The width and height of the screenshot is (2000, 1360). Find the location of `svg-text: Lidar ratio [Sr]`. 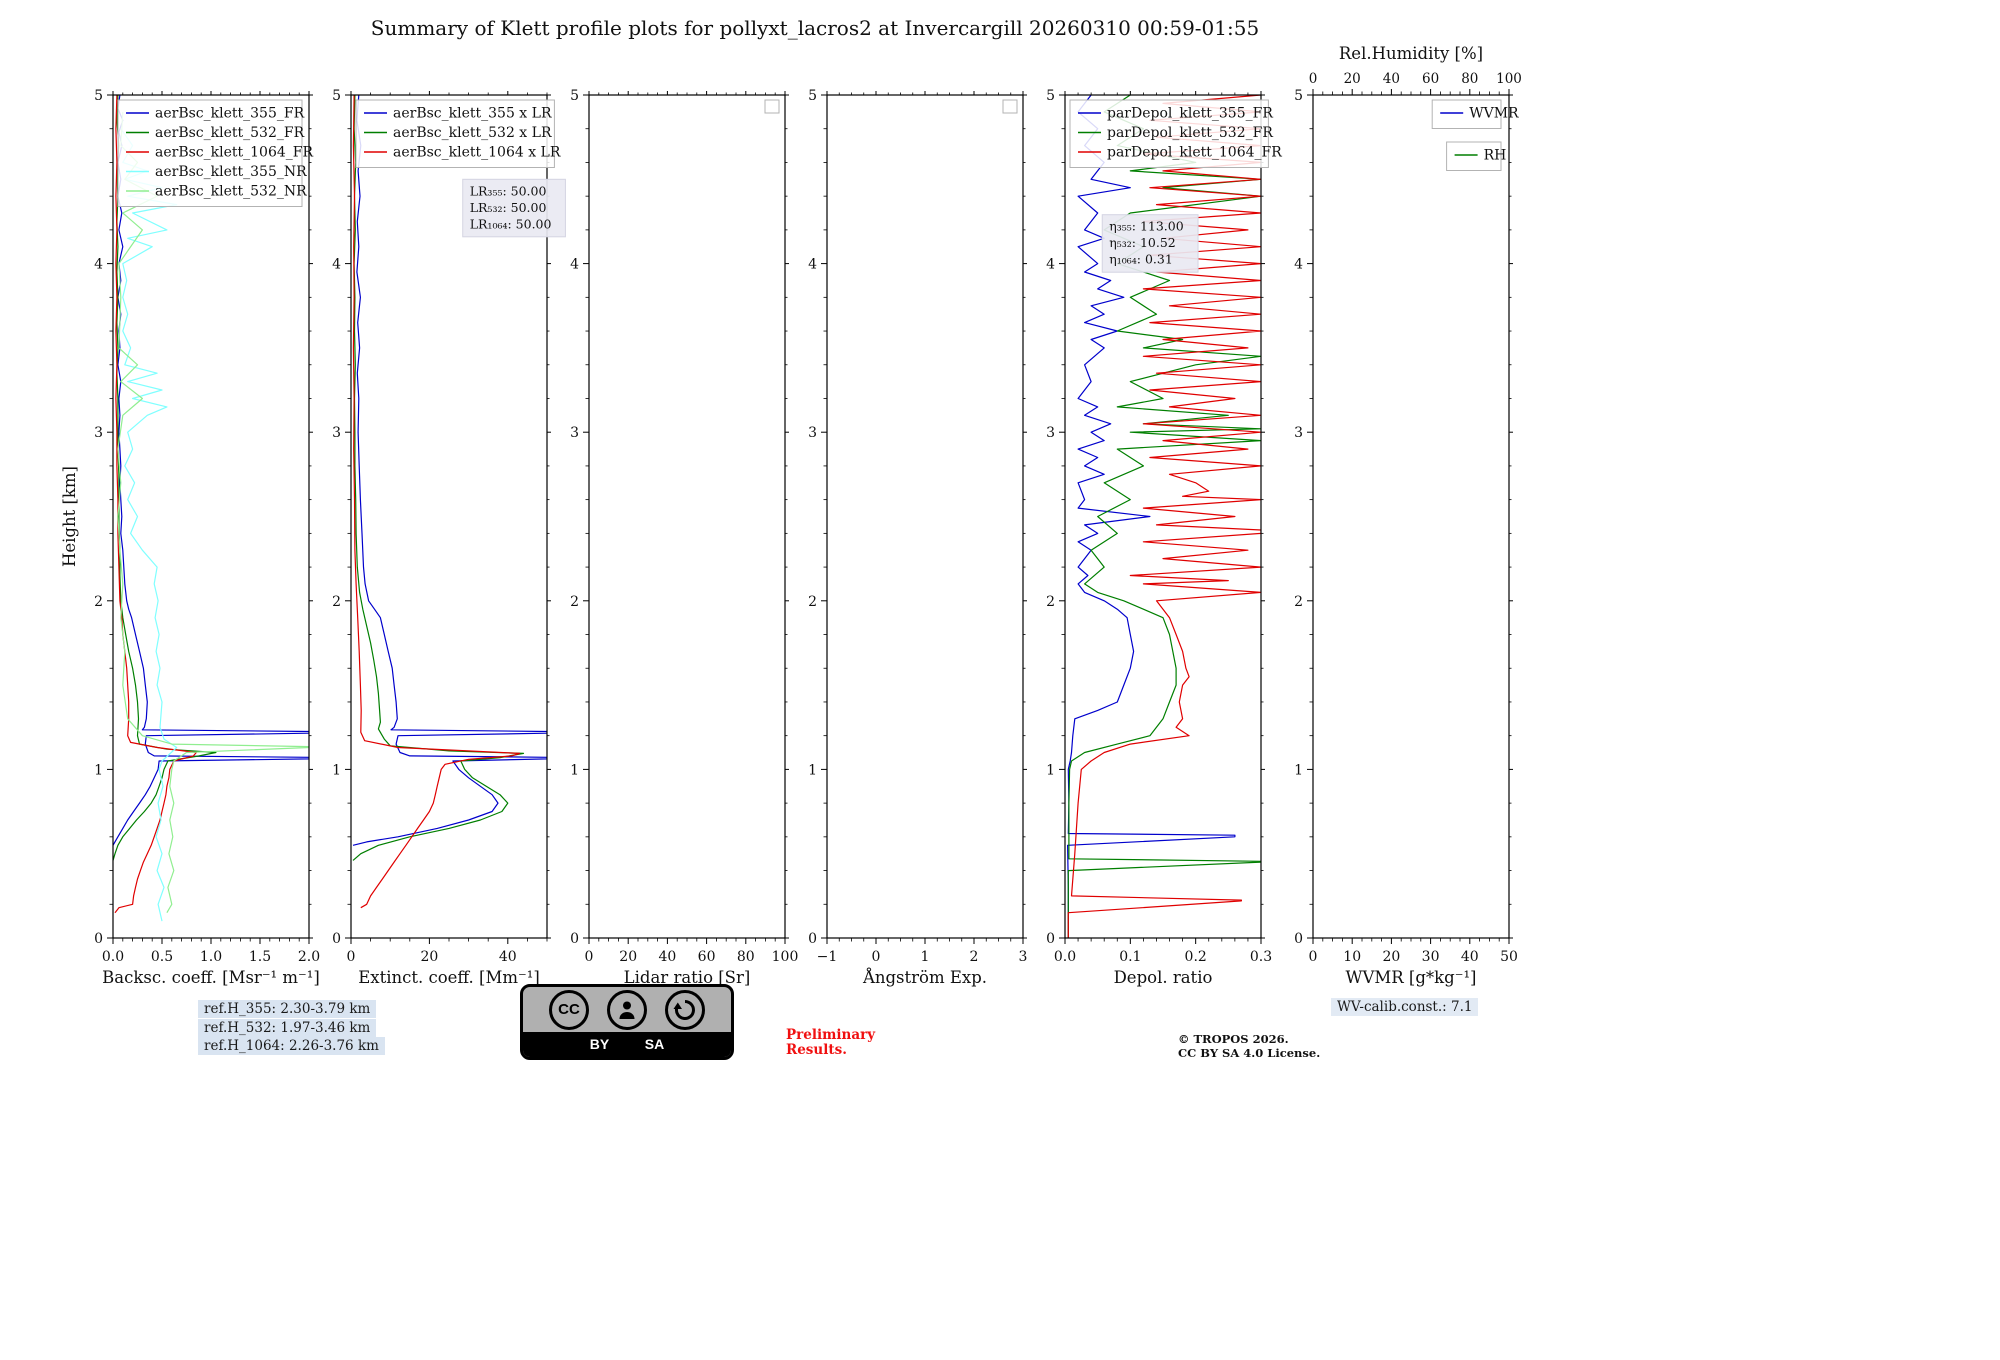

svg-text: Lidar ratio [Sr] is located at coordinates (687, 977).